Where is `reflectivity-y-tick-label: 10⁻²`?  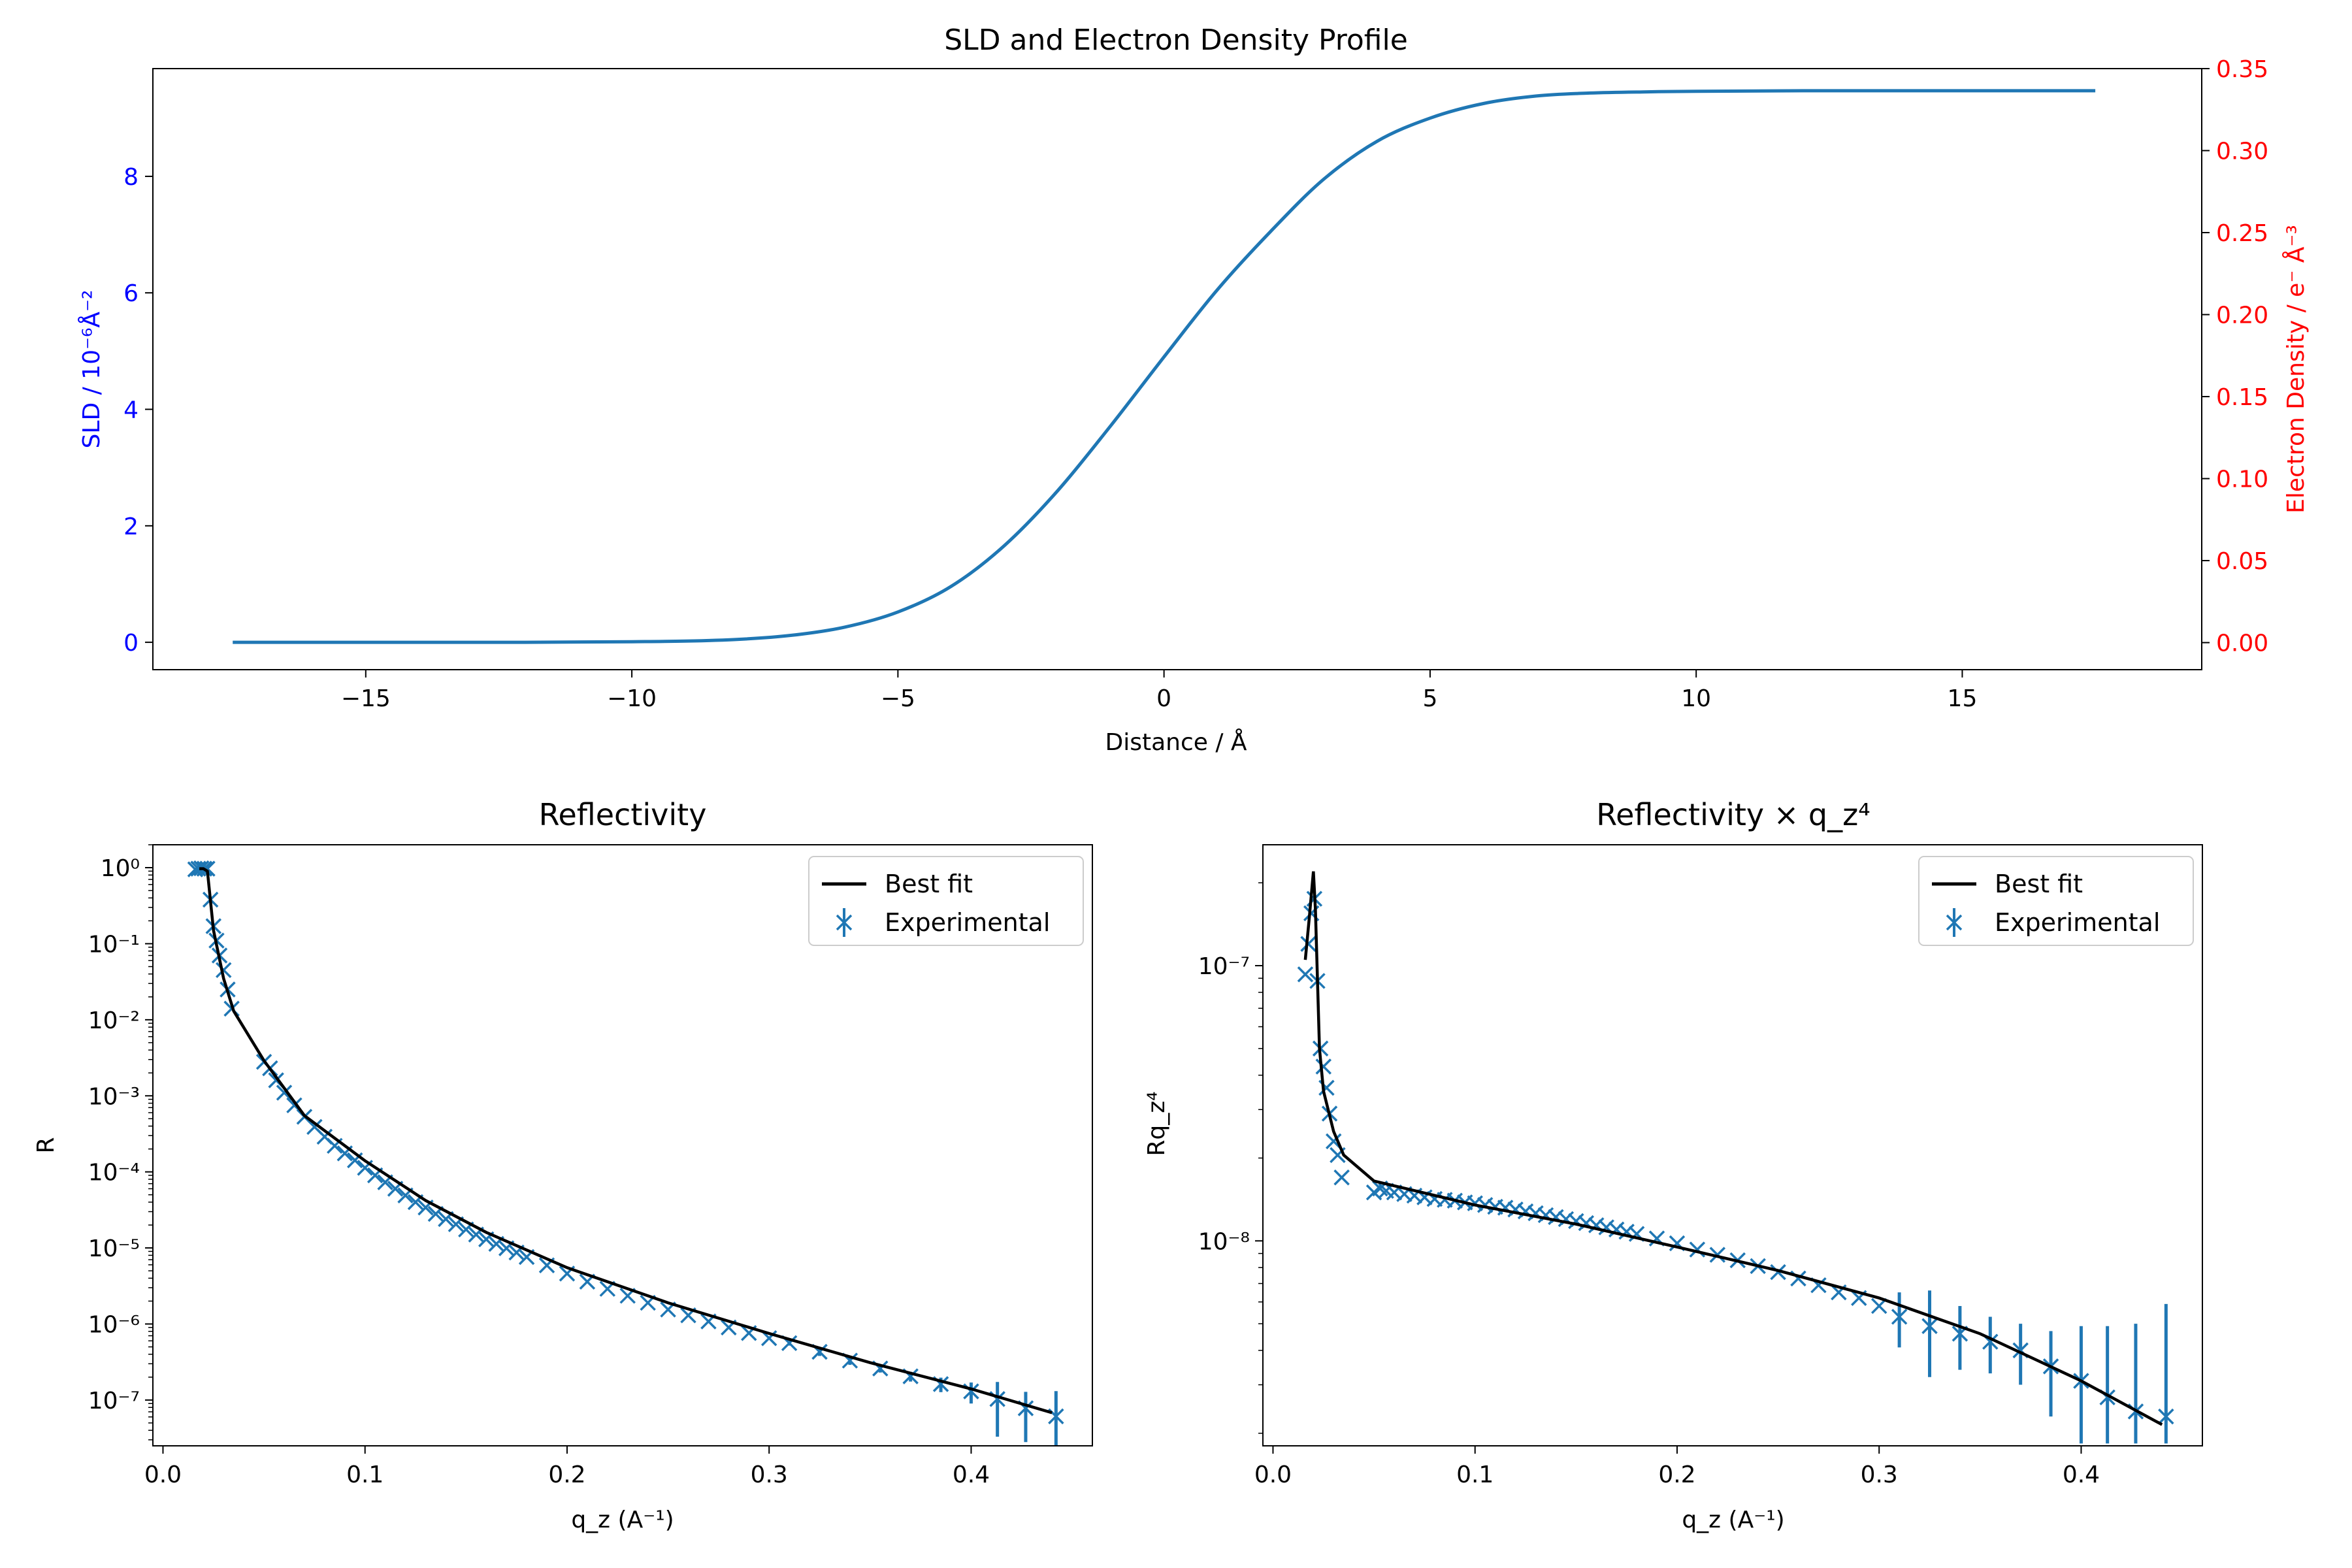
reflectivity-y-tick-label: 10⁻² is located at coordinates (114, 1020).